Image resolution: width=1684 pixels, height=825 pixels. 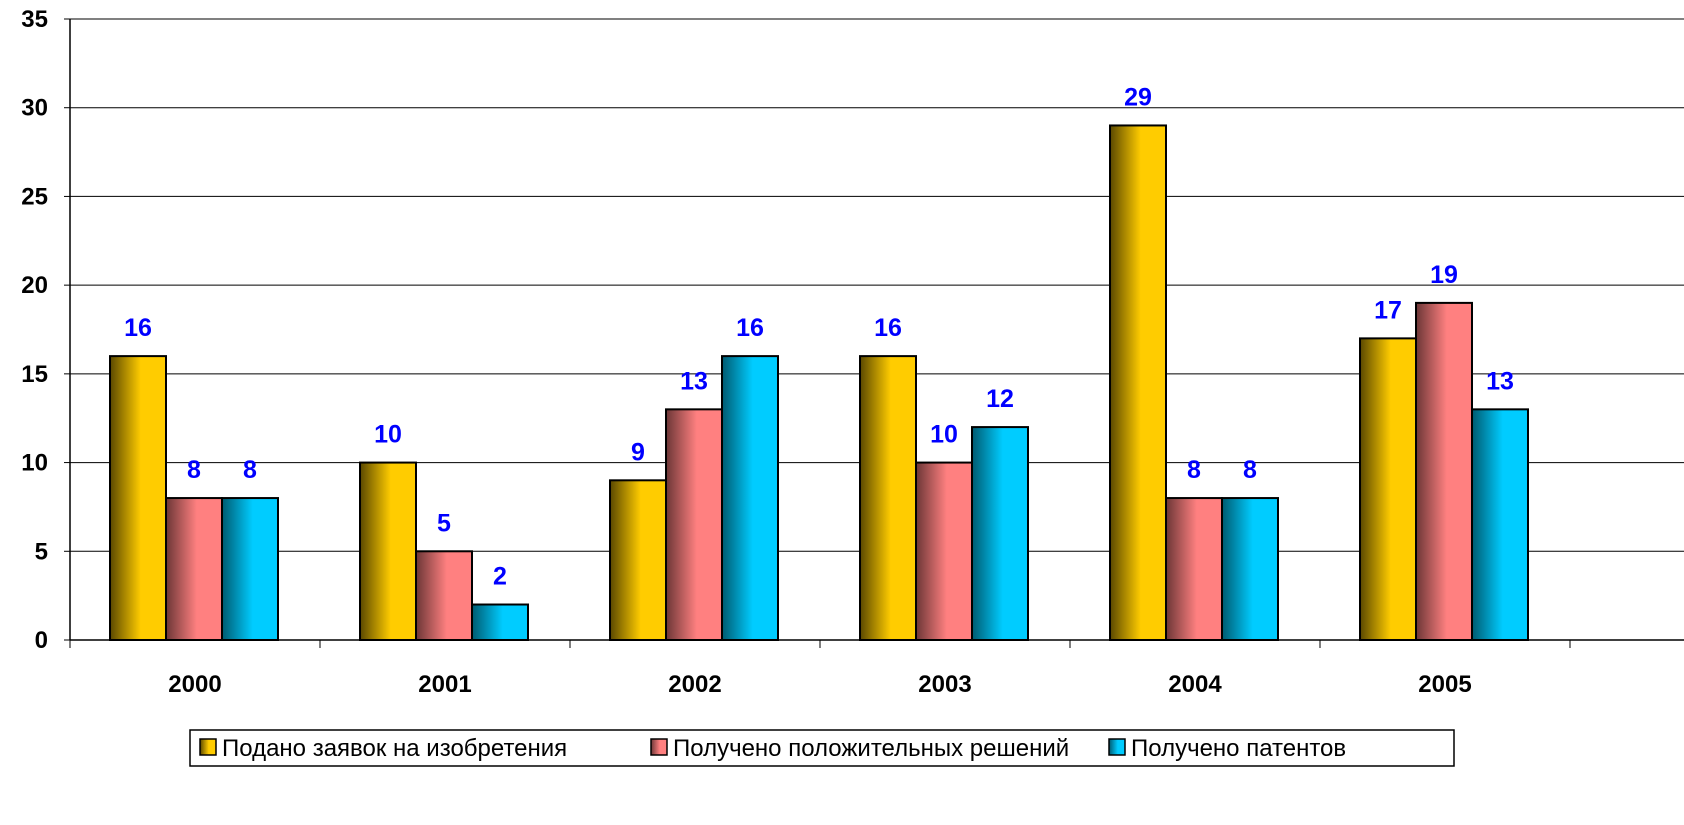 What do you see at coordinates (1138, 97) in the screenshot?
I see `data-label: 29` at bounding box center [1138, 97].